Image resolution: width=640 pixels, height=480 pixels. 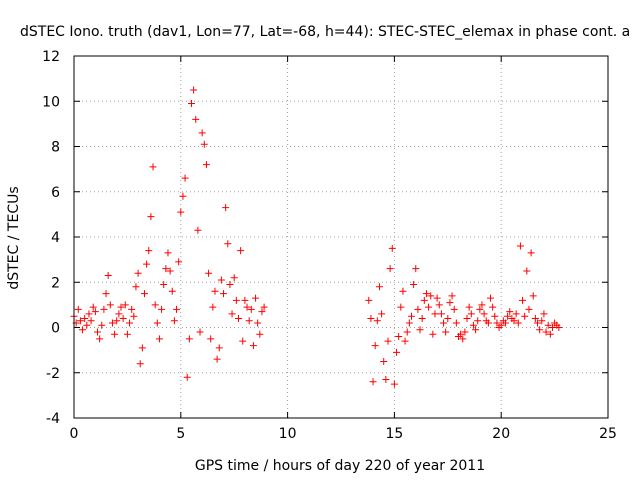 What do you see at coordinates (53, 374) in the screenshot?
I see `y-tick-label: -2` at bounding box center [53, 374].